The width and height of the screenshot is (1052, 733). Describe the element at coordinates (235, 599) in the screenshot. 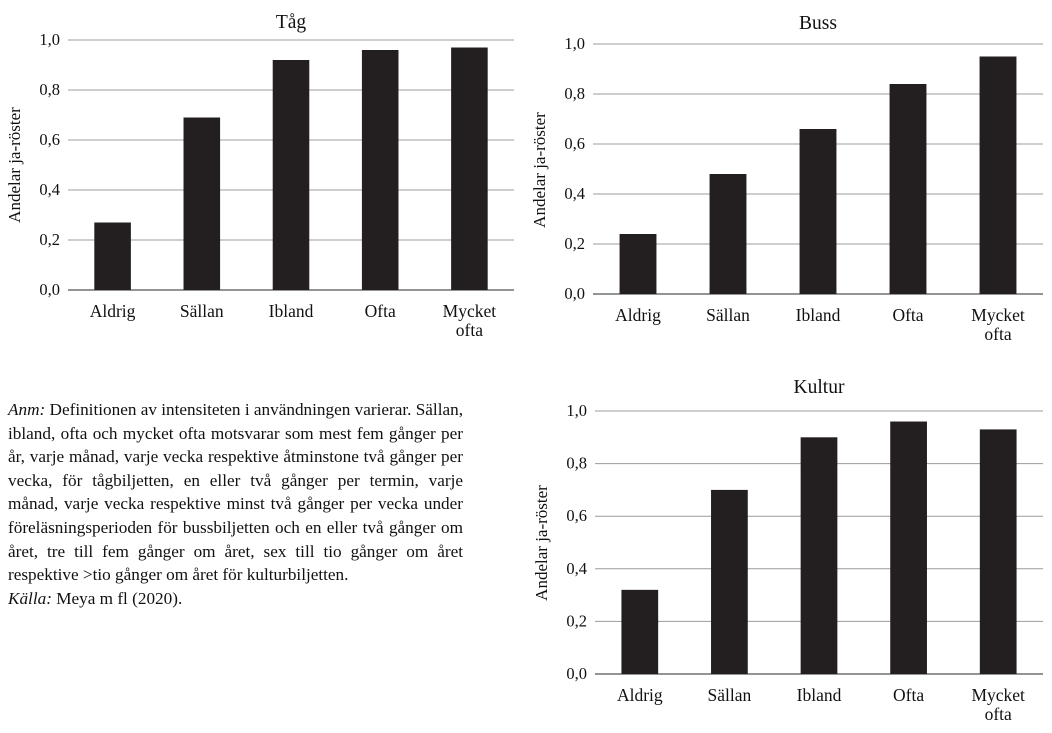

I see `note-source-paragraph: Källa: Meya m fl (2020).` at that location.